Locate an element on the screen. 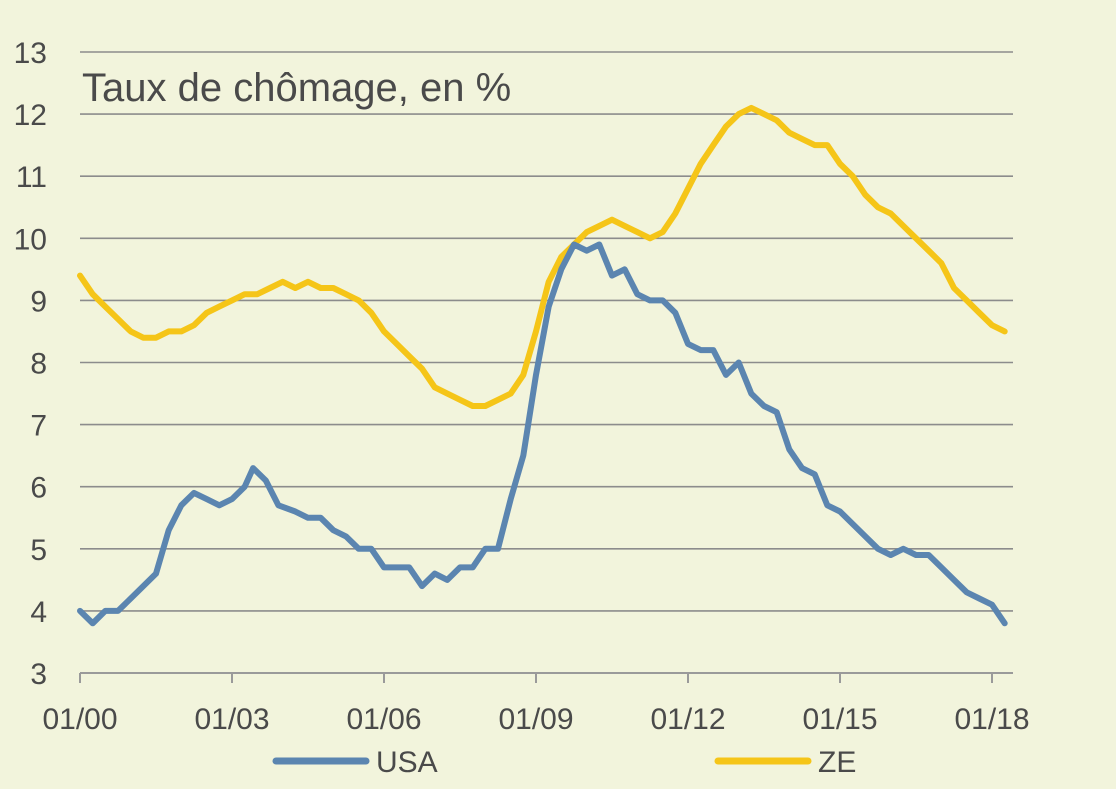 This screenshot has height=789, width=1116. x-tick-label: 01/12 is located at coordinates (687, 719).